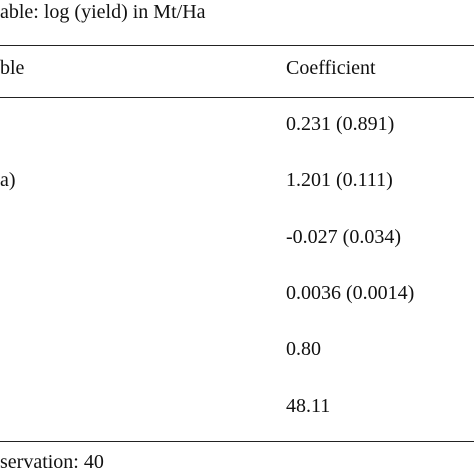  Describe the element at coordinates (339, 180) in the screenshot. I see `row-2-coefficient: 1.201 (0.111)` at that location.